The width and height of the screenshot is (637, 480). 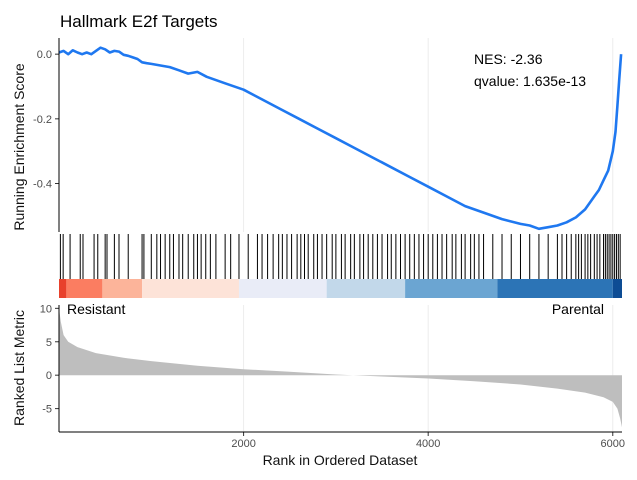 I want to click on x-tick-label: 6000, so click(x=613, y=444).